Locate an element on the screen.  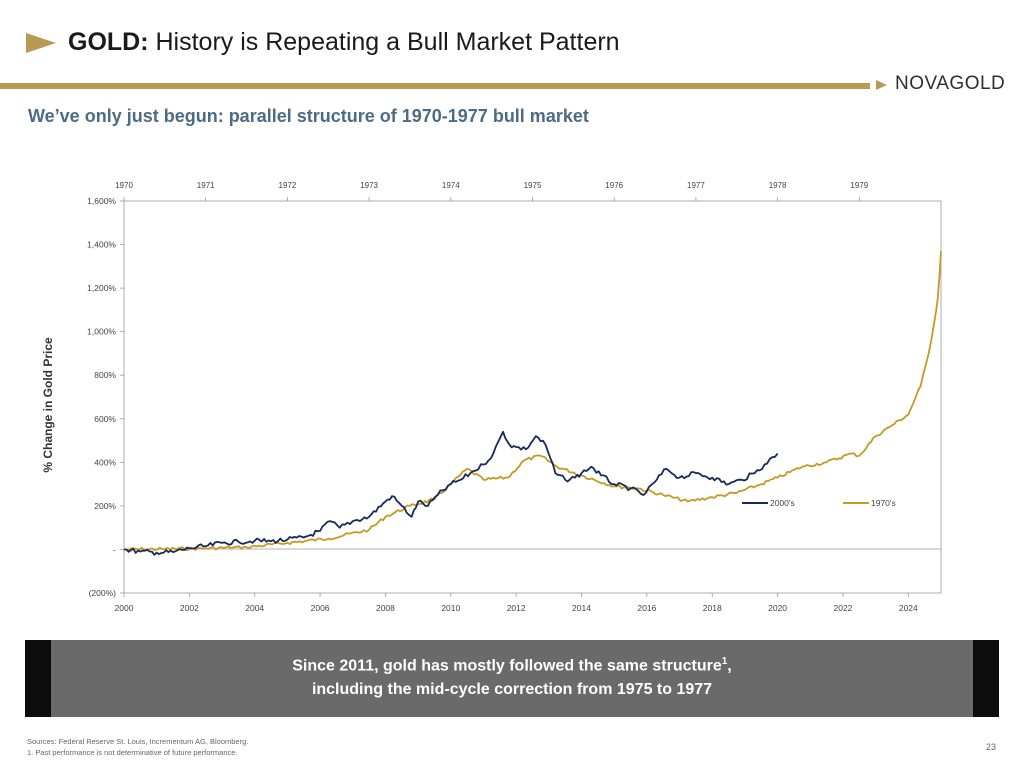
legend-label: 2000's is located at coordinates (782, 503).